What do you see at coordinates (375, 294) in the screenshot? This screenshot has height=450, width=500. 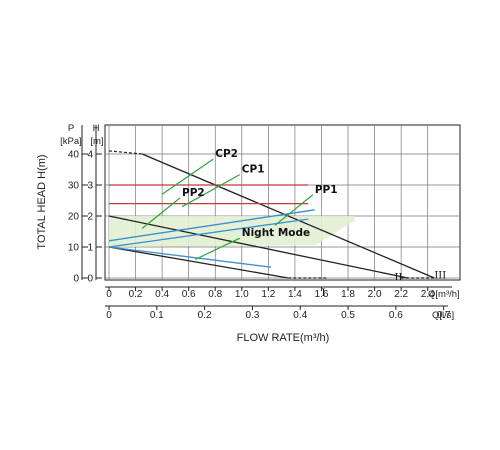 I see `q-m3h-tick-label: 2.0` at bounding box center [375, 294].